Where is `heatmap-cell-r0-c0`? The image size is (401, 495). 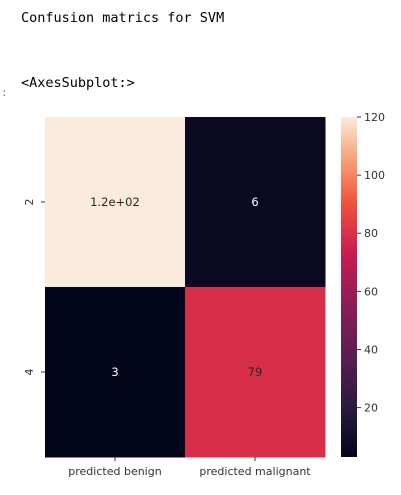
heatmap-cell-r0-c0 is located at coordinates (115, 202).